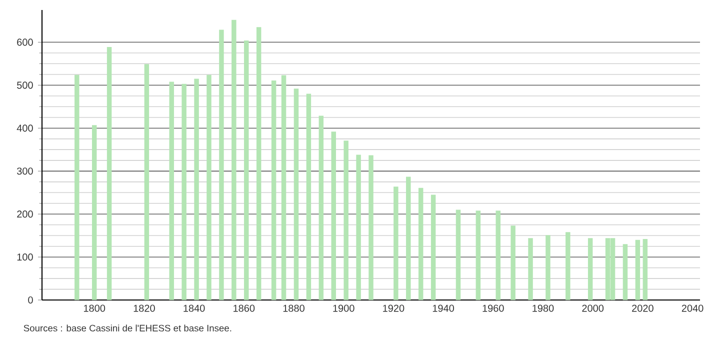 Image resolution: width=710 pixels, height=340 pixels. What do you see at coordinates (493, 308) in the screenshot?
I see `x-tick-label: 1960` at bounding box center [493, 308].